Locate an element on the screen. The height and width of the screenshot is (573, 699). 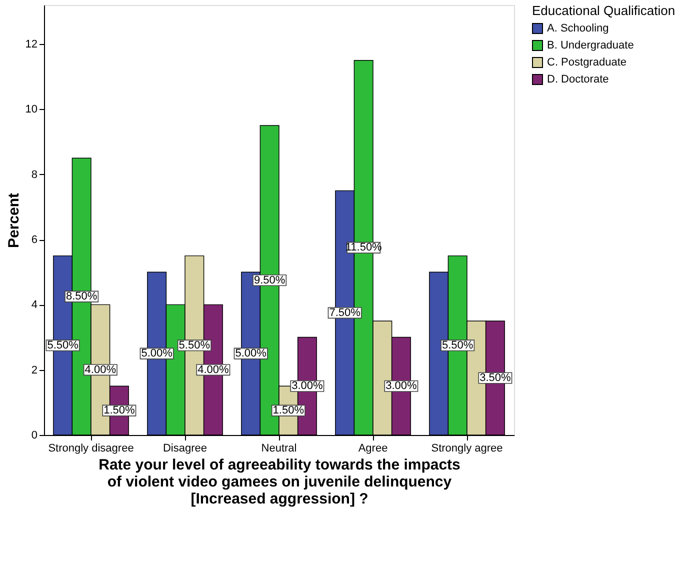
y-tick-label: 4 is located at coordinates (34, 305).